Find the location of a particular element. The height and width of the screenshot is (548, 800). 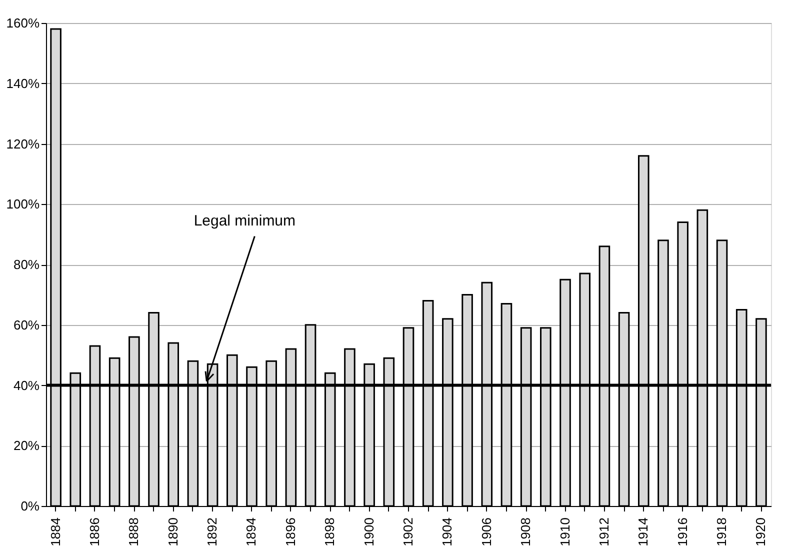

x-tick-label: 1888 is located at coordinates (134, 532).